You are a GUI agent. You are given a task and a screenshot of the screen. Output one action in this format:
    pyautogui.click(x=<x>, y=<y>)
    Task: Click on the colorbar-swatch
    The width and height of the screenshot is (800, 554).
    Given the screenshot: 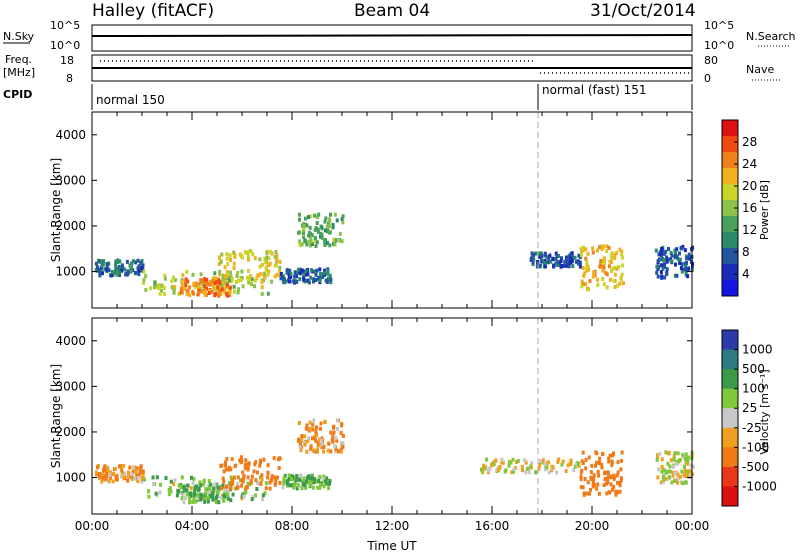 What is the action you would take?
    pyautogui.click(x=730, y=379)
    